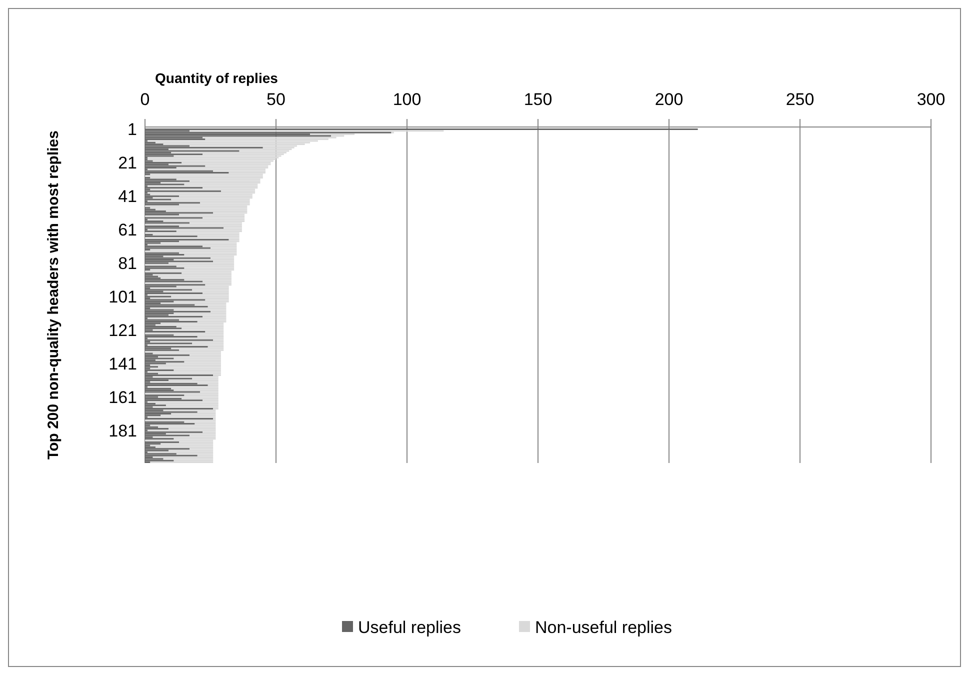 This screenshot has width=969, height=675. Describe the element at coordinates (800, 99) in the screenshot. I see `x-tick-label: 250` at that location.